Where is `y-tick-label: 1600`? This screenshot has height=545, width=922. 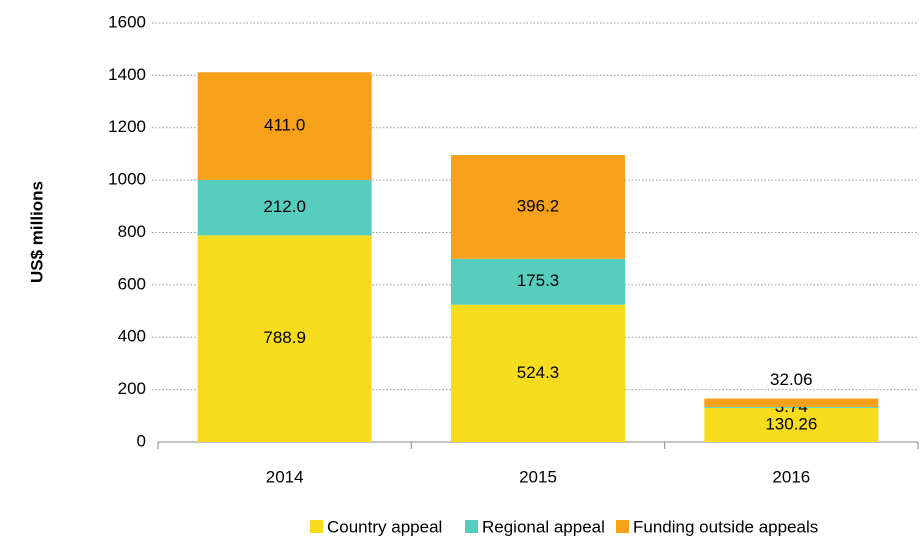
y-tick-label: 1600 is located at coordinates (127, 21).